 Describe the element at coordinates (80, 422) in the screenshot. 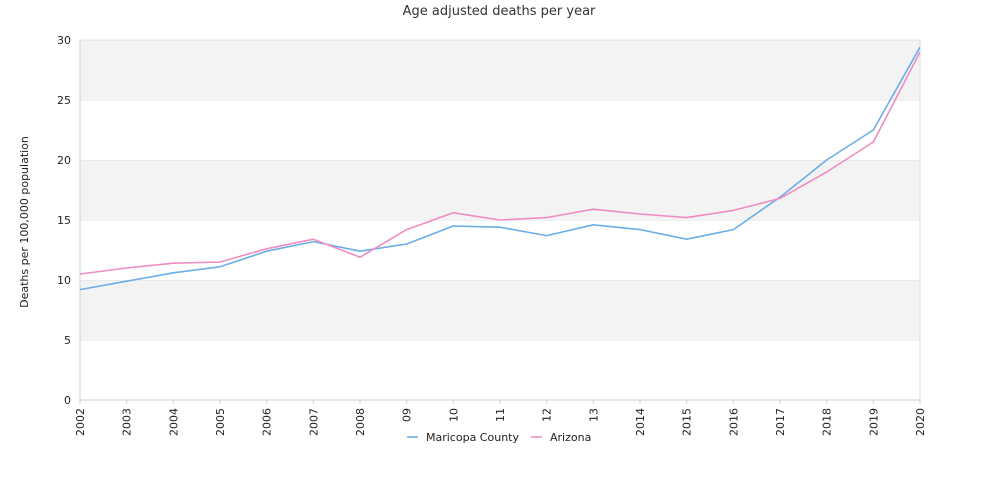

I see `x-tick-label: 2002` at that location.